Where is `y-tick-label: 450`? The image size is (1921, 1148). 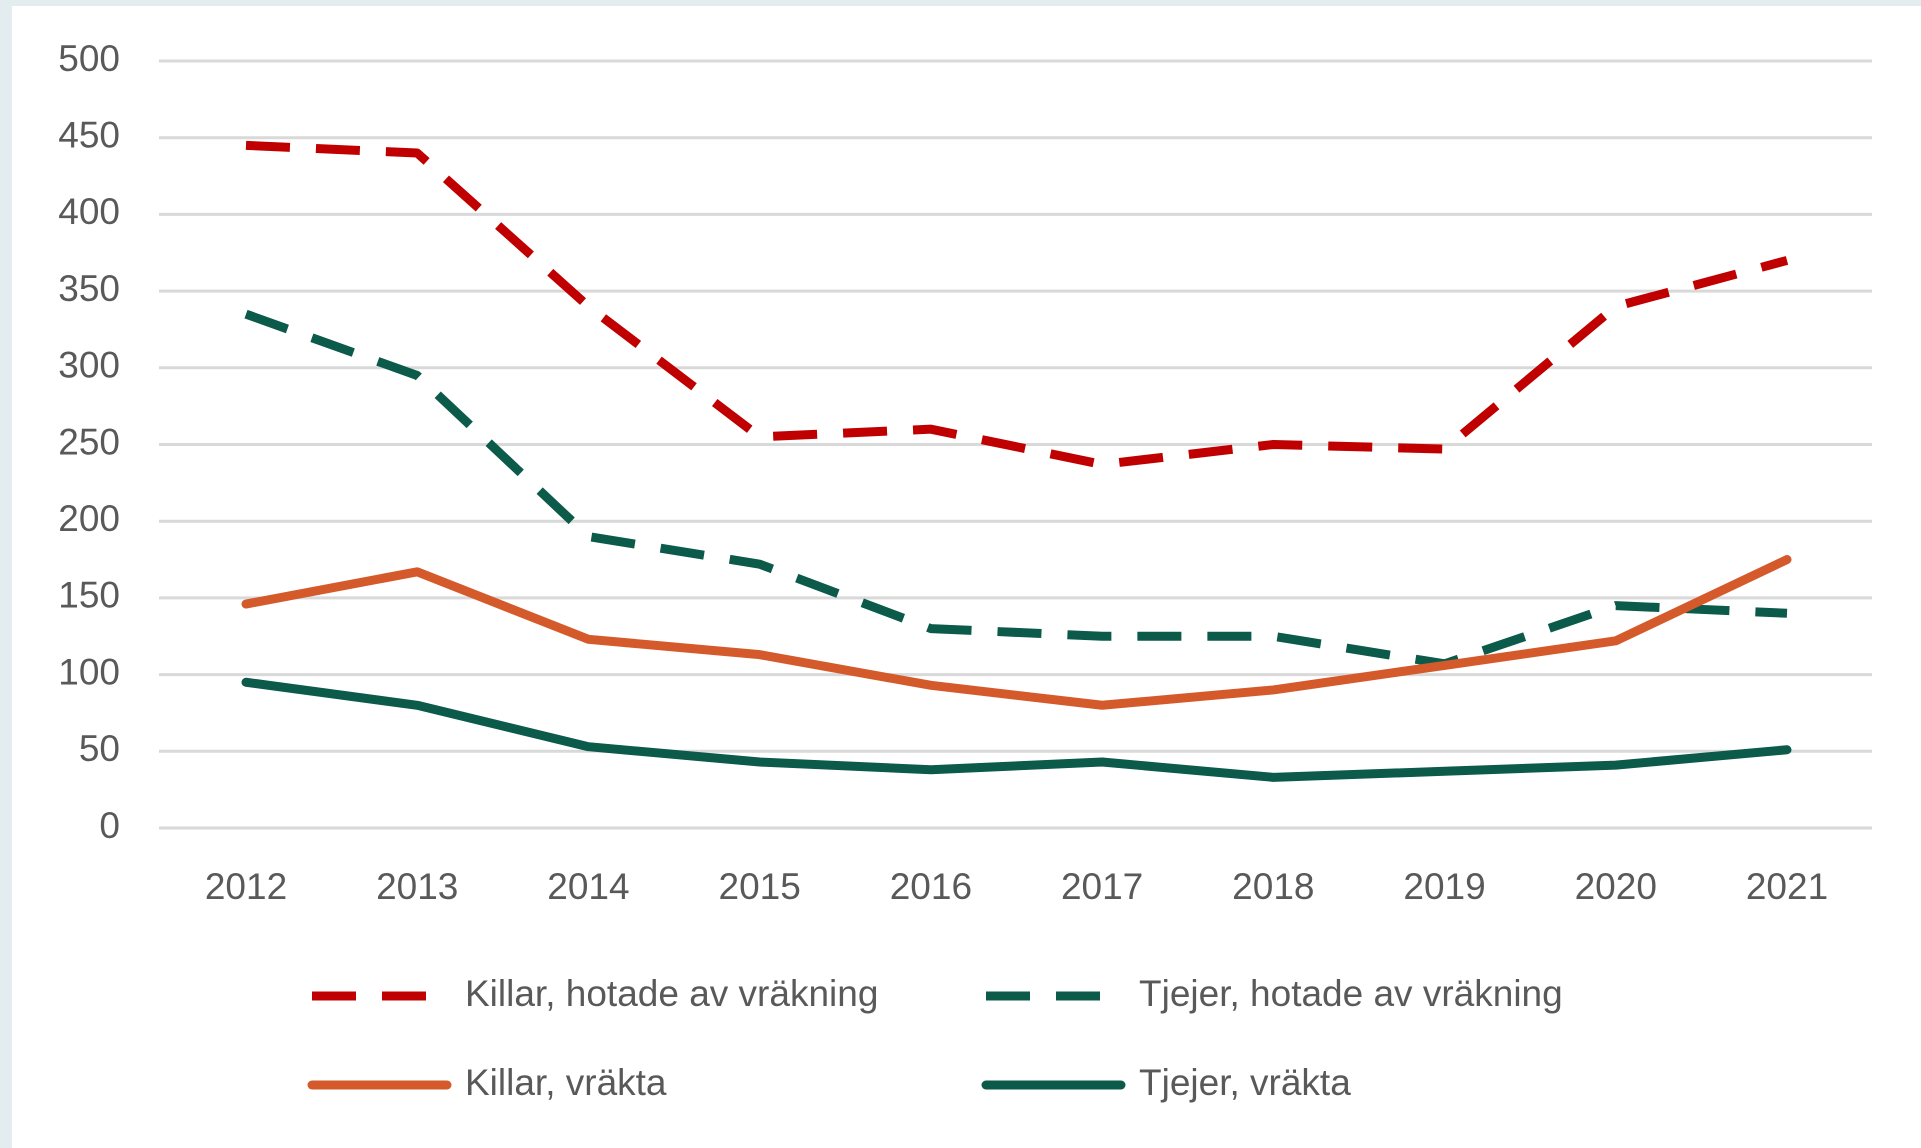
y-tick-label: 450 is located at coordinates (89, 134).